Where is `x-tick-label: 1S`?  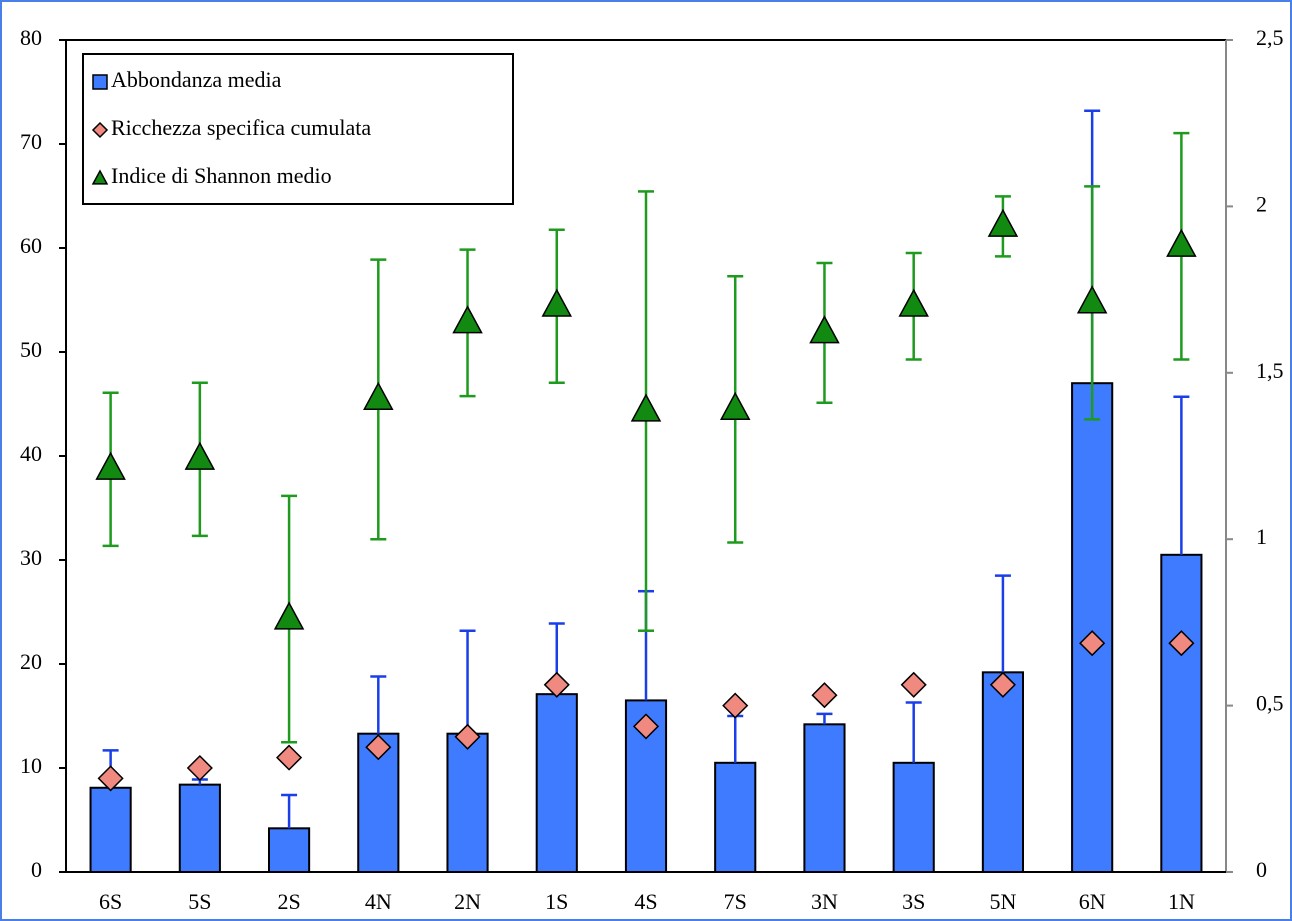 x-tick-label: 1S is located at coordinates (556, 901).